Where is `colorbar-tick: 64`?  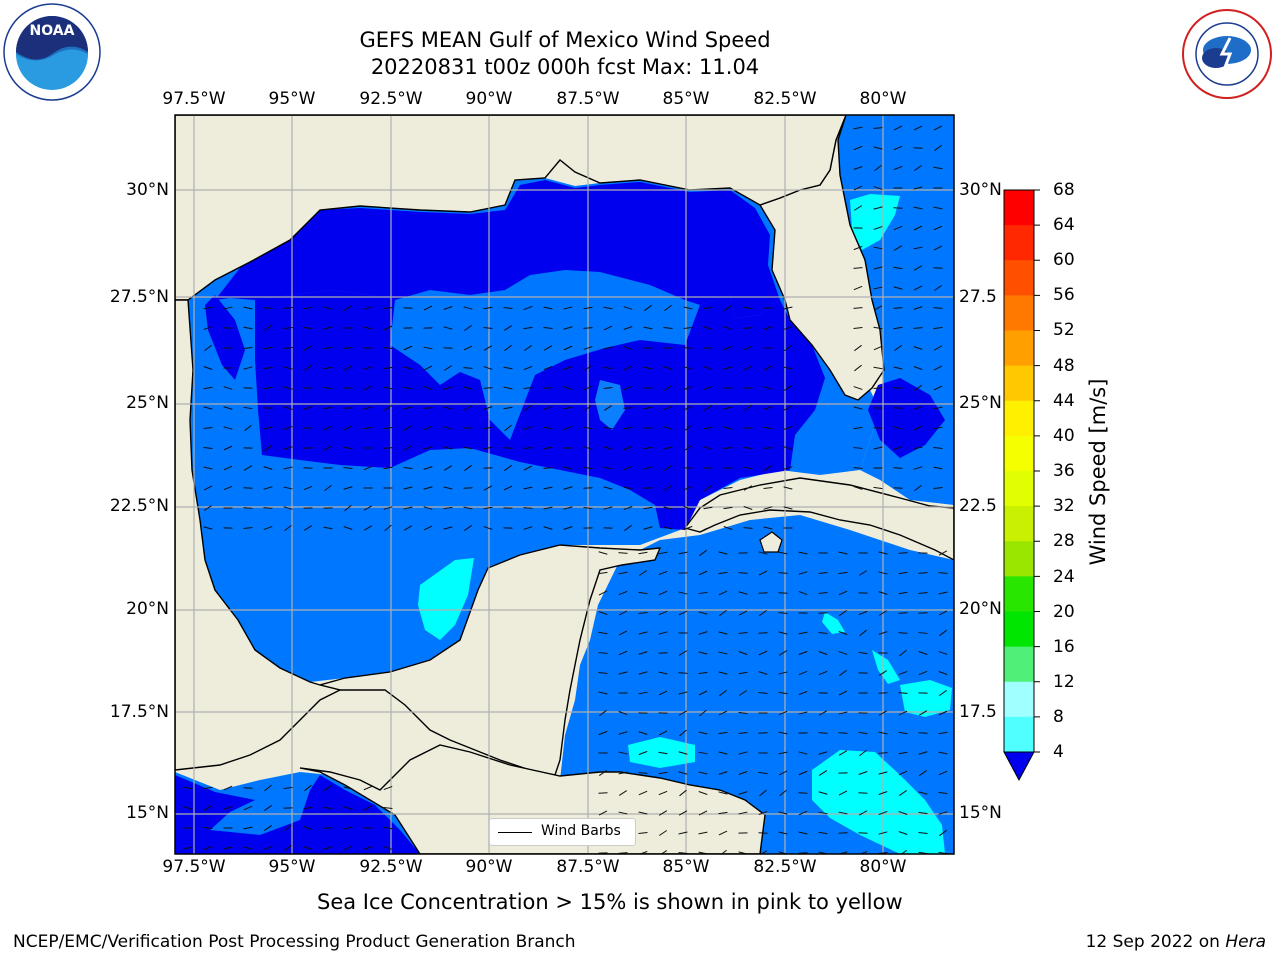 colorbar-tick: 64 is located at coordinates (1064, 225).